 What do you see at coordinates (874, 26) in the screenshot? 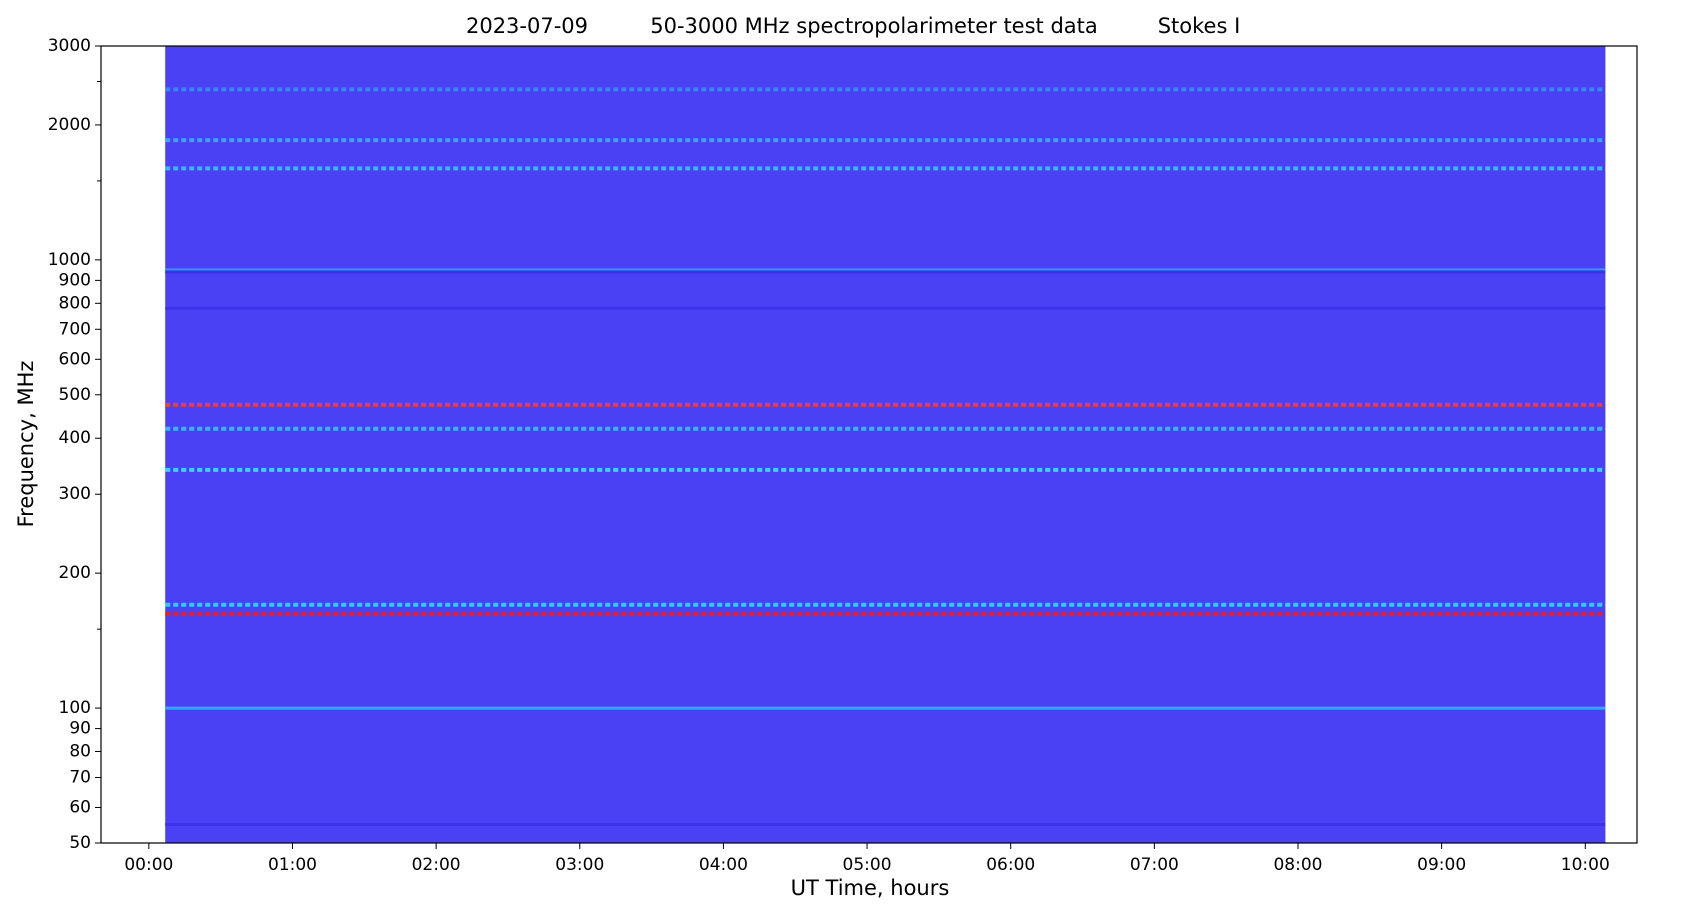
I see `chart-title: 50-3000 MHz spectropolarimeter test data` at bounding box center [874, 26].